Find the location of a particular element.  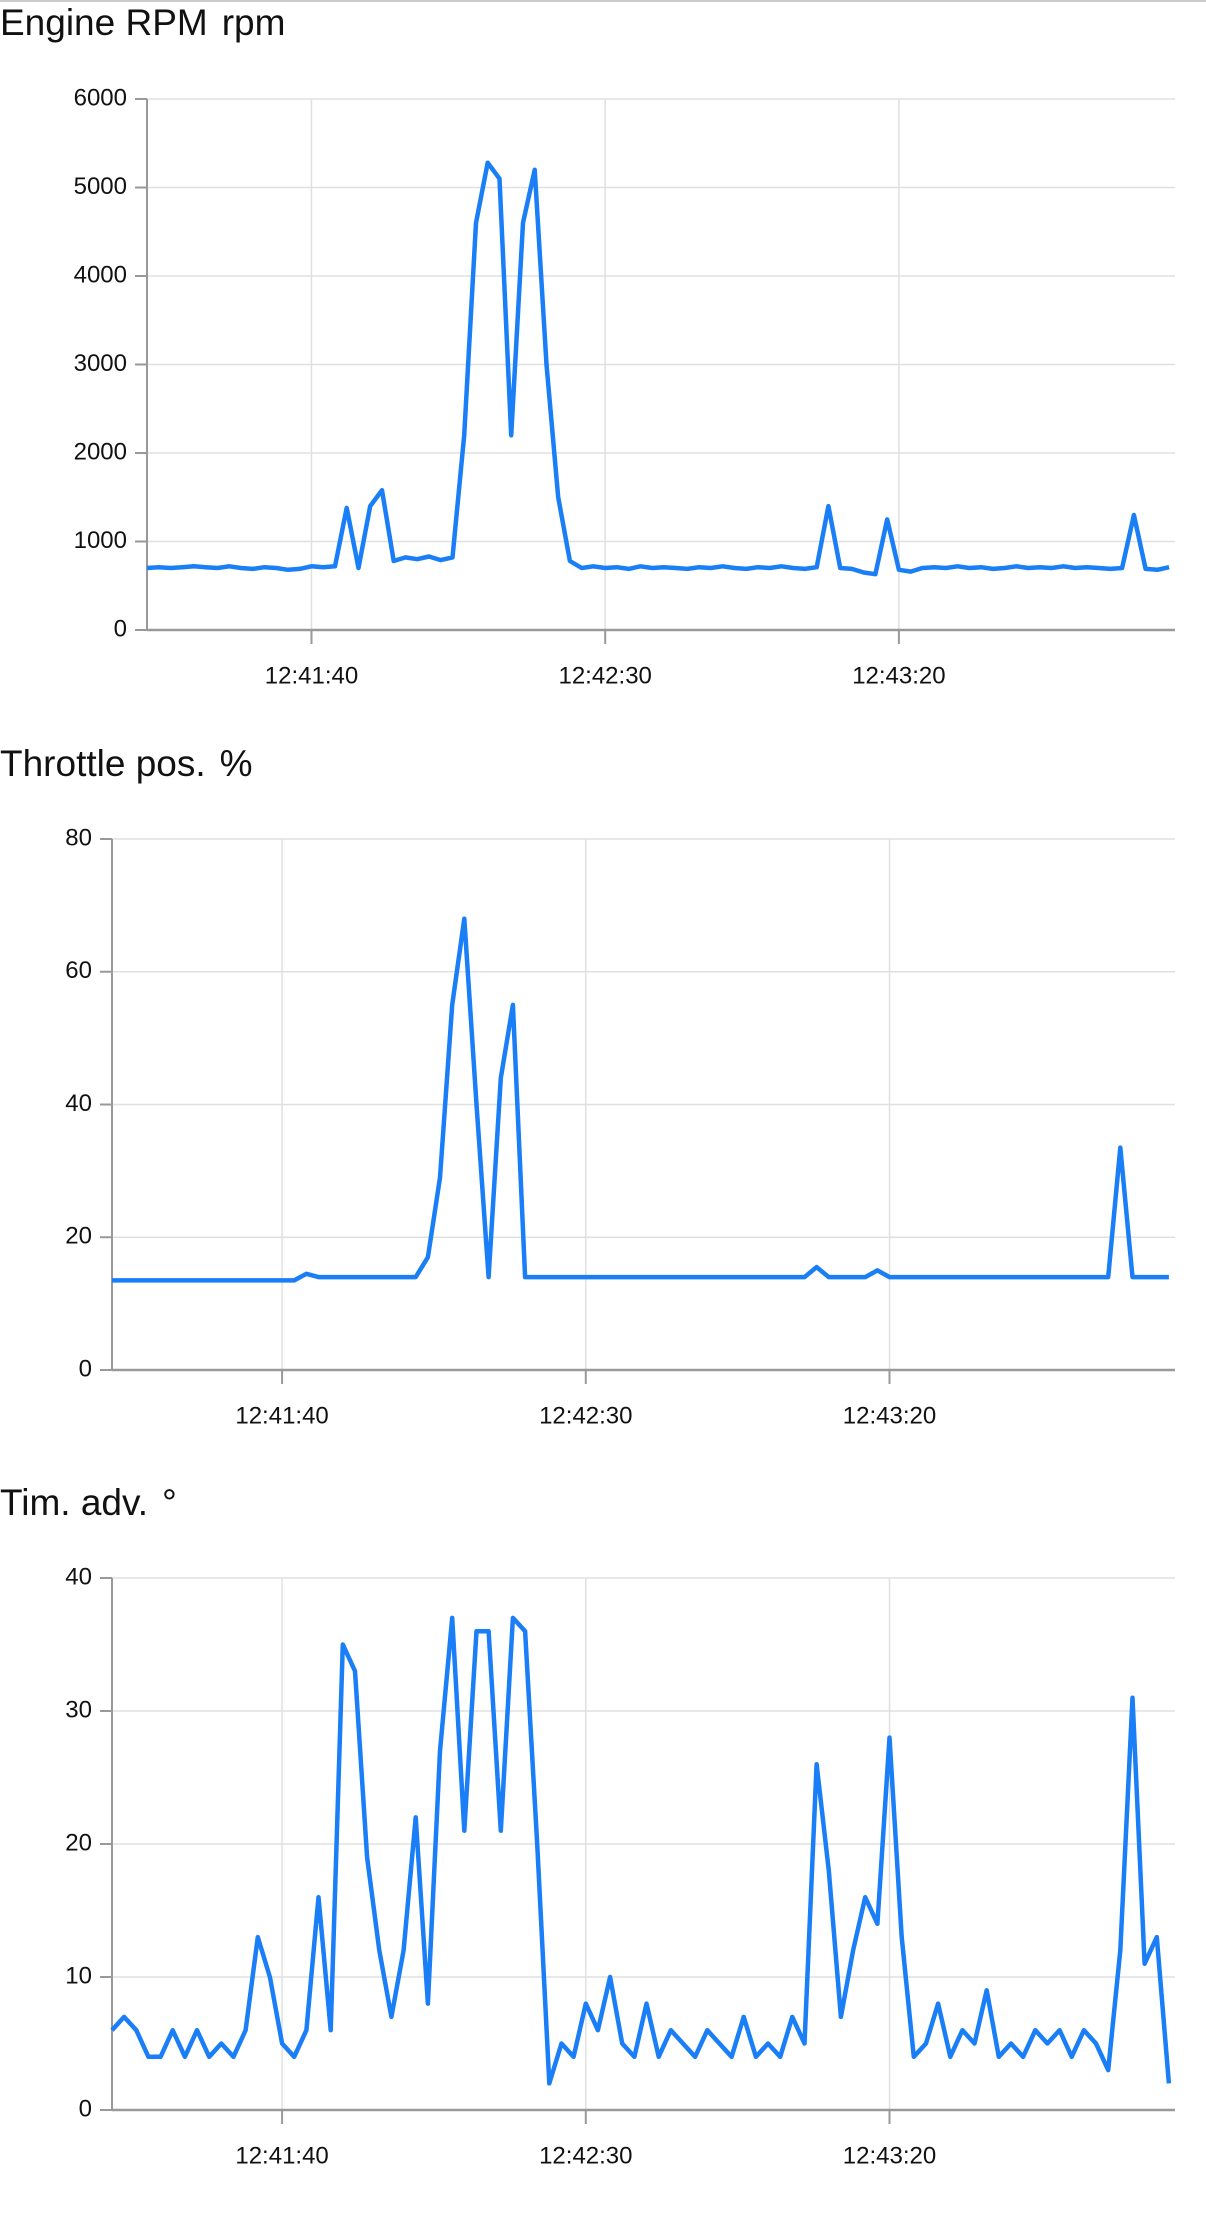

title-unit: rpm is located at coordinates (254, 22).